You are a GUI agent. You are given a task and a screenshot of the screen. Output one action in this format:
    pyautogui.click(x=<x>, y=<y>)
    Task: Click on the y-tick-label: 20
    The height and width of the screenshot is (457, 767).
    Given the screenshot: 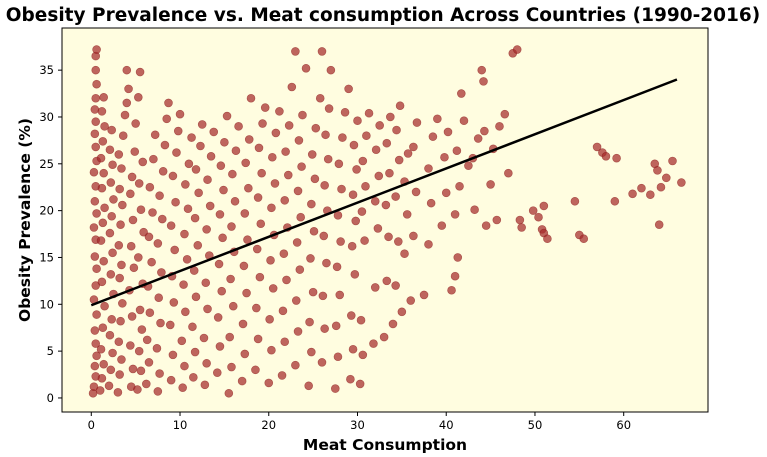 What is the action you would take?
    pyautogui.click(x=46, y=211)
    